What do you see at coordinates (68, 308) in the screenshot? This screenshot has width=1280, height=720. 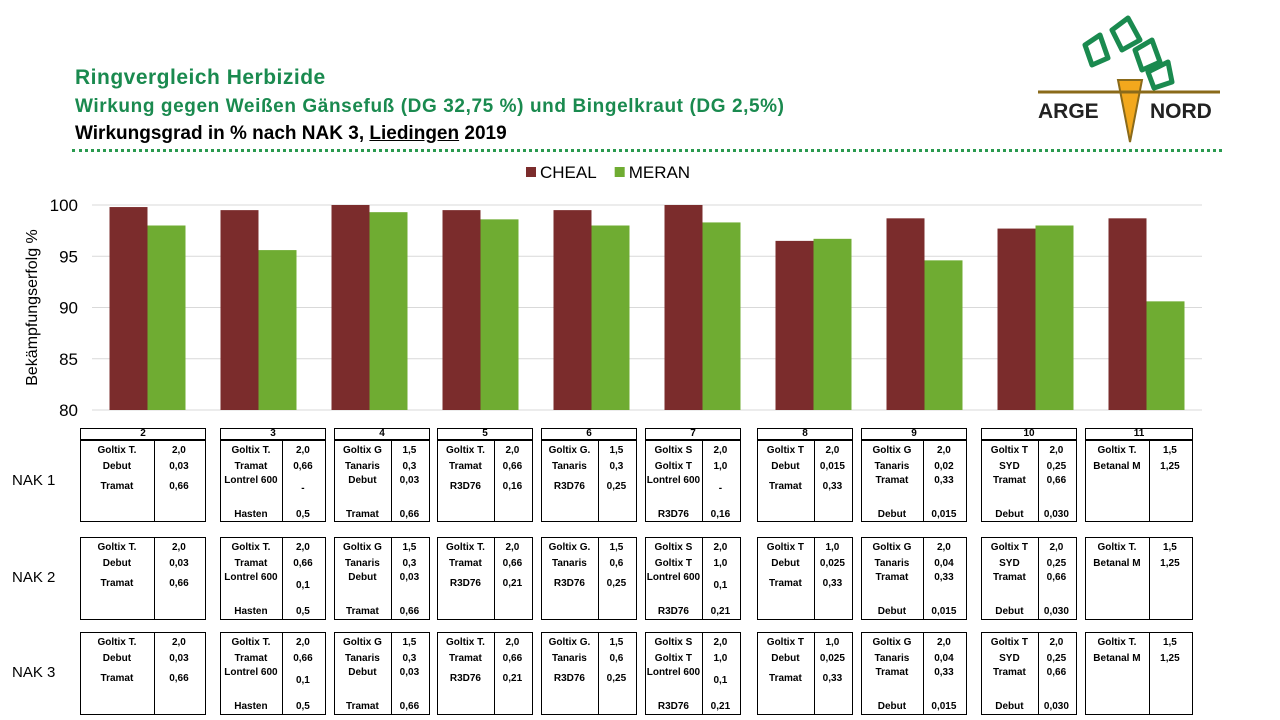 I see `y-tick-label: 90` at bounding box center [68, 308].